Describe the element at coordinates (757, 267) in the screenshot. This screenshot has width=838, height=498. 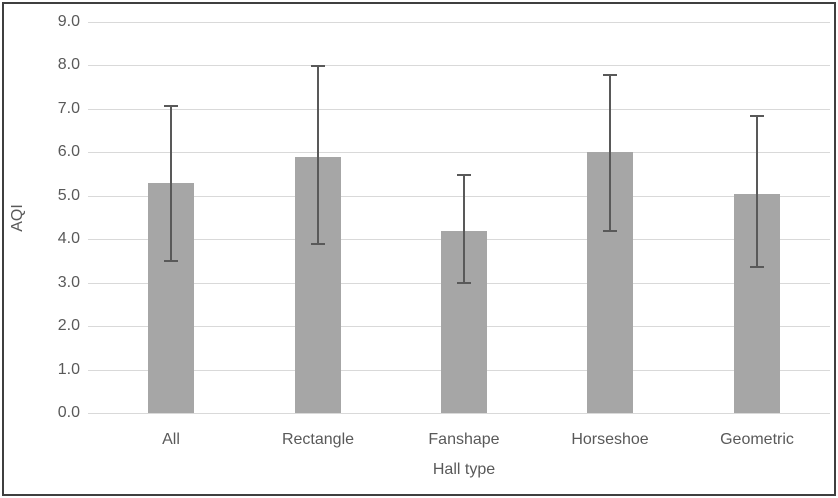
I see `error-cap-bottom-geometric` at that location.